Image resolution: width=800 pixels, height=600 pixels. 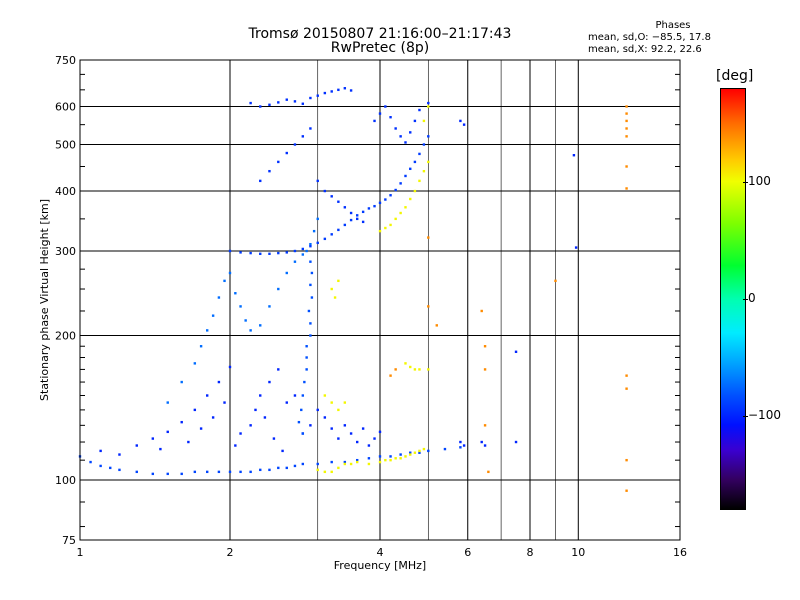 I want to click on phase-x-stats: mean, sd,X: 92.2, 22.6, so click(x=645, y=49).